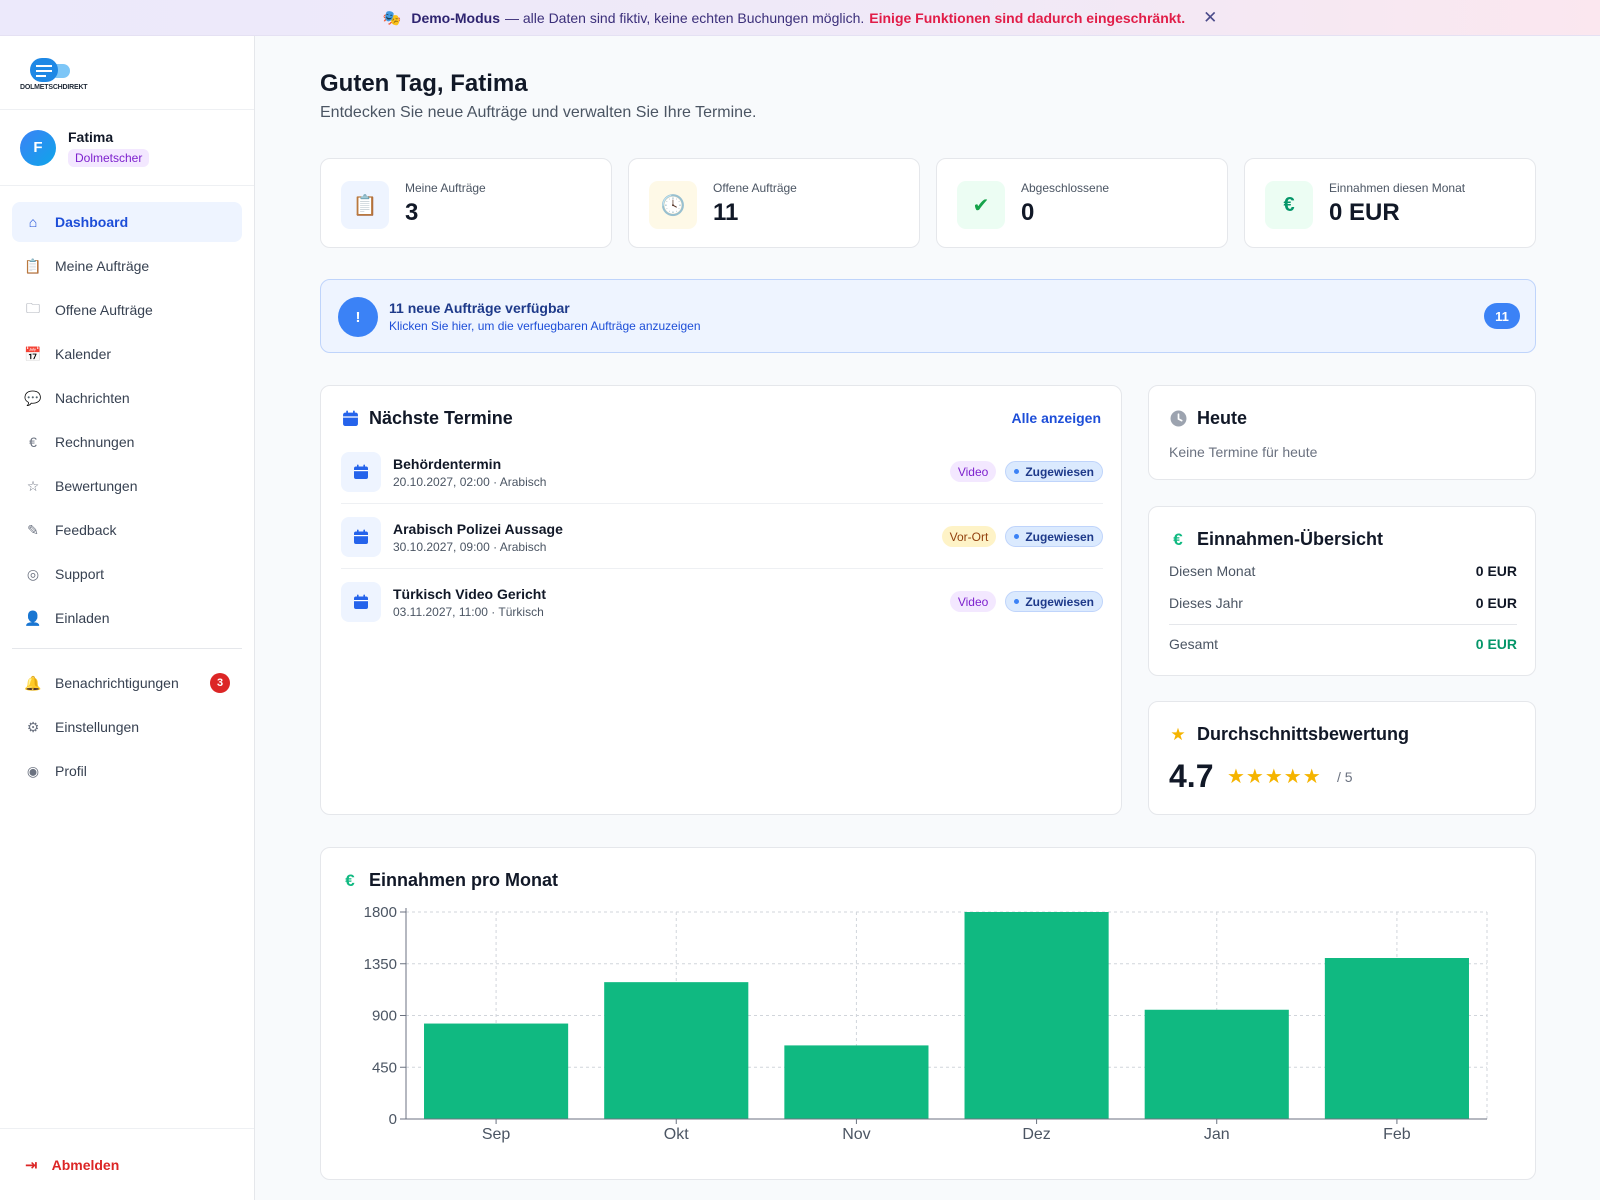 This screenshot has height=1200, width=1600. I want to click on sidebar-item-label: Support, so click(80, 574).